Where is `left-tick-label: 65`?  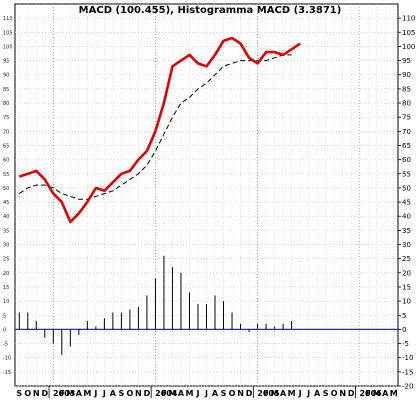 left-tick-label: 65 is located at coordinates (6, 146).